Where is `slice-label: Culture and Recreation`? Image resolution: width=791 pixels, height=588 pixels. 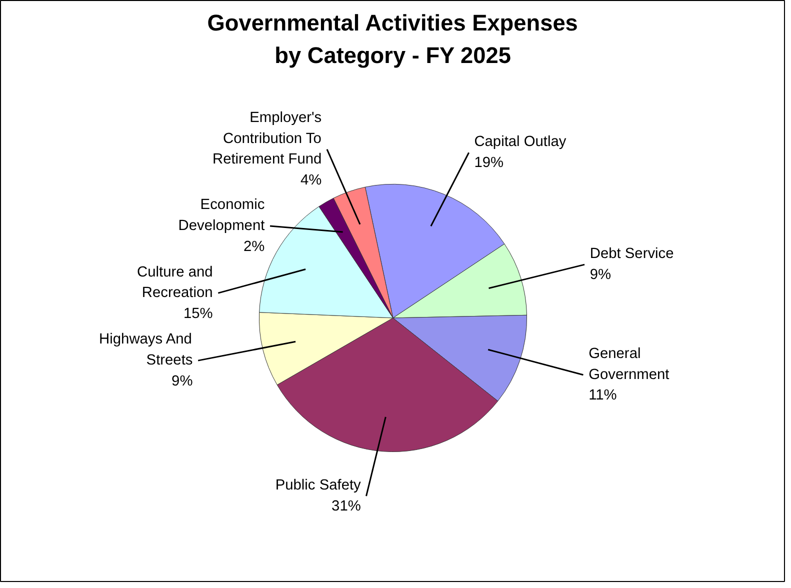 slice-label: Culture and Recreation is located at coordinates (175, 283).